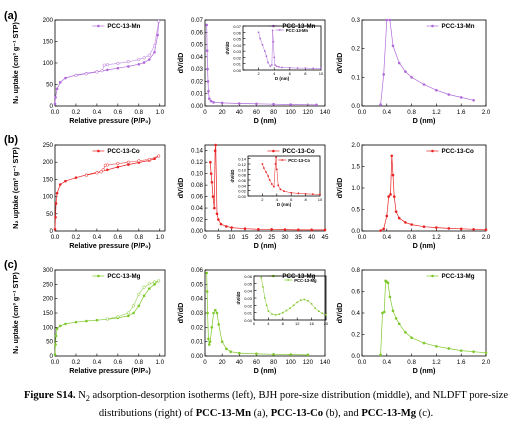 Image resolution: width=531 pixels, height=443 pixels. What do you see at coordinates (486, 112) in the screenshot?
I see `x-tick-label: 2.0` at bounding box center [486, 112].